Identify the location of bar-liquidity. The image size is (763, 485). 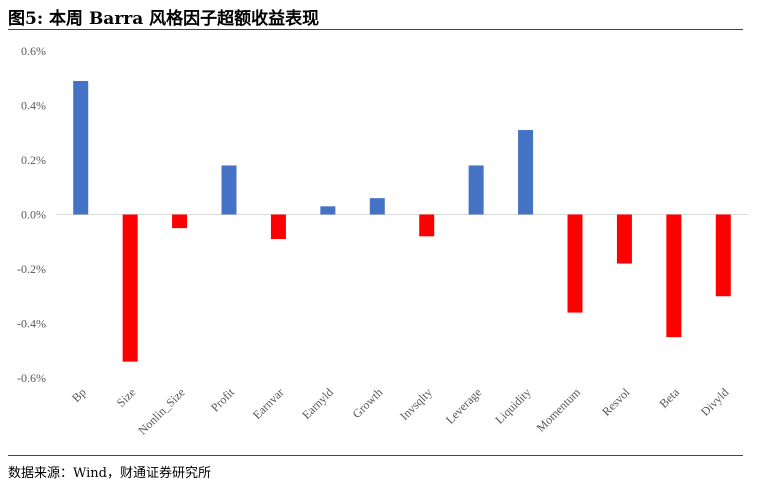
(526, 172).